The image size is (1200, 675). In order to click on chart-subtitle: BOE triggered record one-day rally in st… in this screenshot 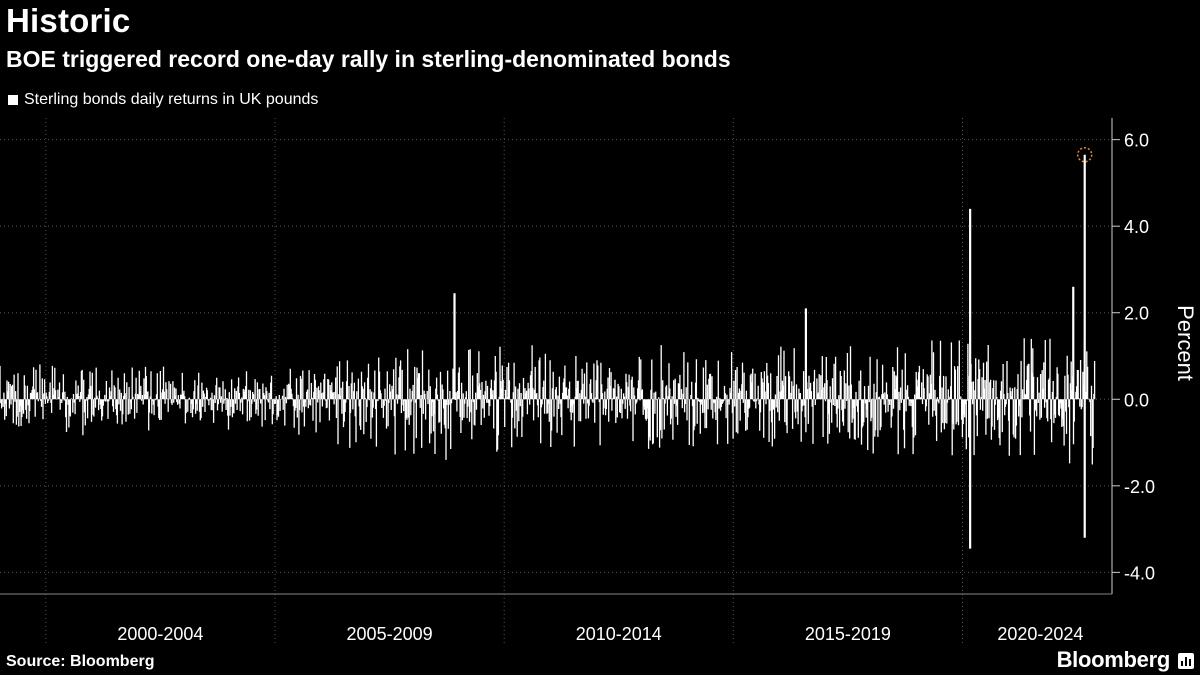, I will do `click(368, 59)`.